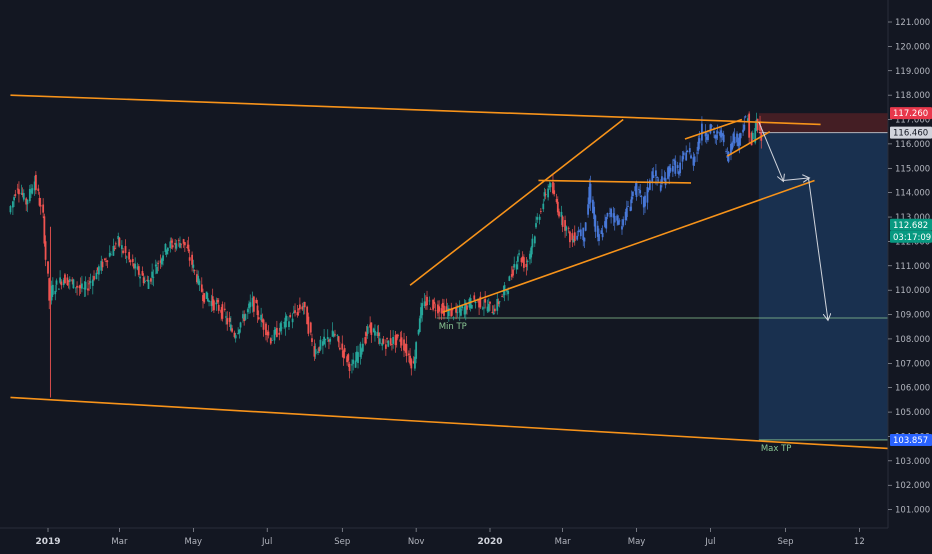 This screenshot has height=554, width=932. Describe the element at coordinates (471, 423) in the screenshot. I see `trendline-channel-lower` at that location.